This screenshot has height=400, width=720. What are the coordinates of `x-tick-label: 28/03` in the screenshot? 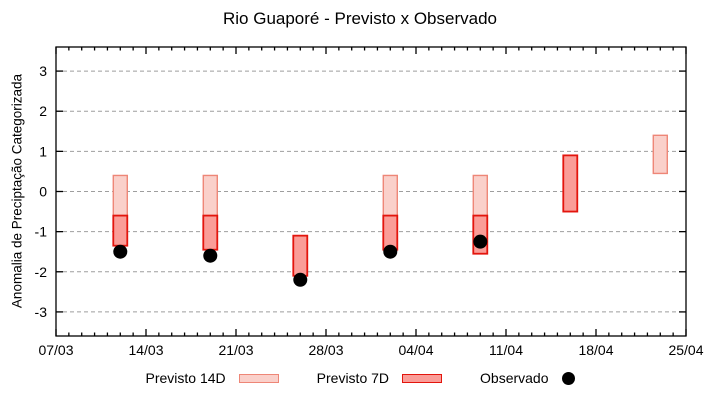 It's located at (325, 350).